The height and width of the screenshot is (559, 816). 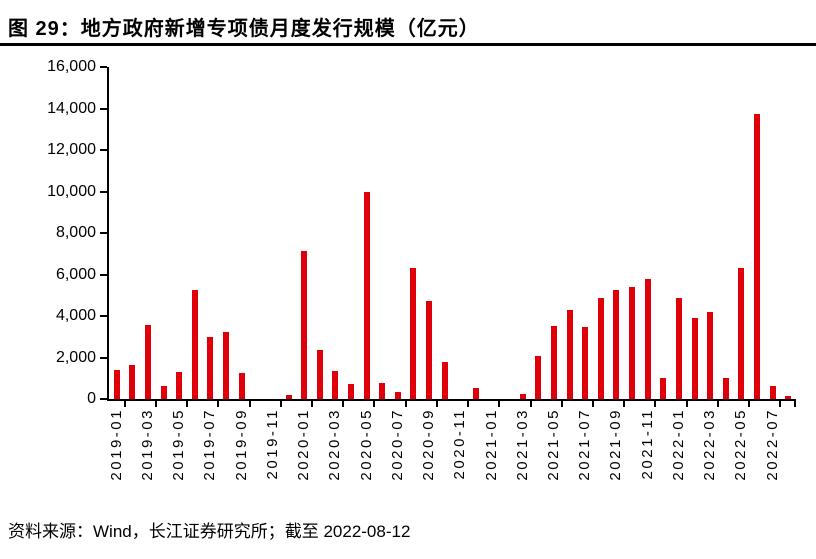 What do you see at coordinates (71, 108) in the screenshot?
I see `y-axis-tick-label: 14,000` at bounding box center [71, 108].